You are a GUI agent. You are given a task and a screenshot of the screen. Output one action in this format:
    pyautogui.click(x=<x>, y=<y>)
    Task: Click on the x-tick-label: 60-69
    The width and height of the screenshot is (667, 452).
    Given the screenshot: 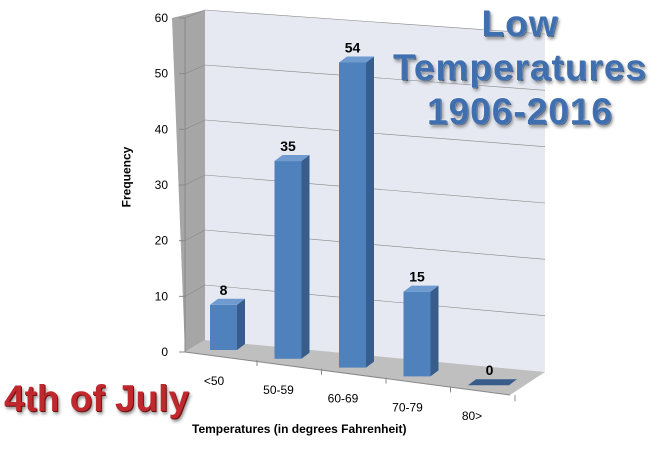 What is the action you would take?
    pyautogui.click(x=343, y=399)
    